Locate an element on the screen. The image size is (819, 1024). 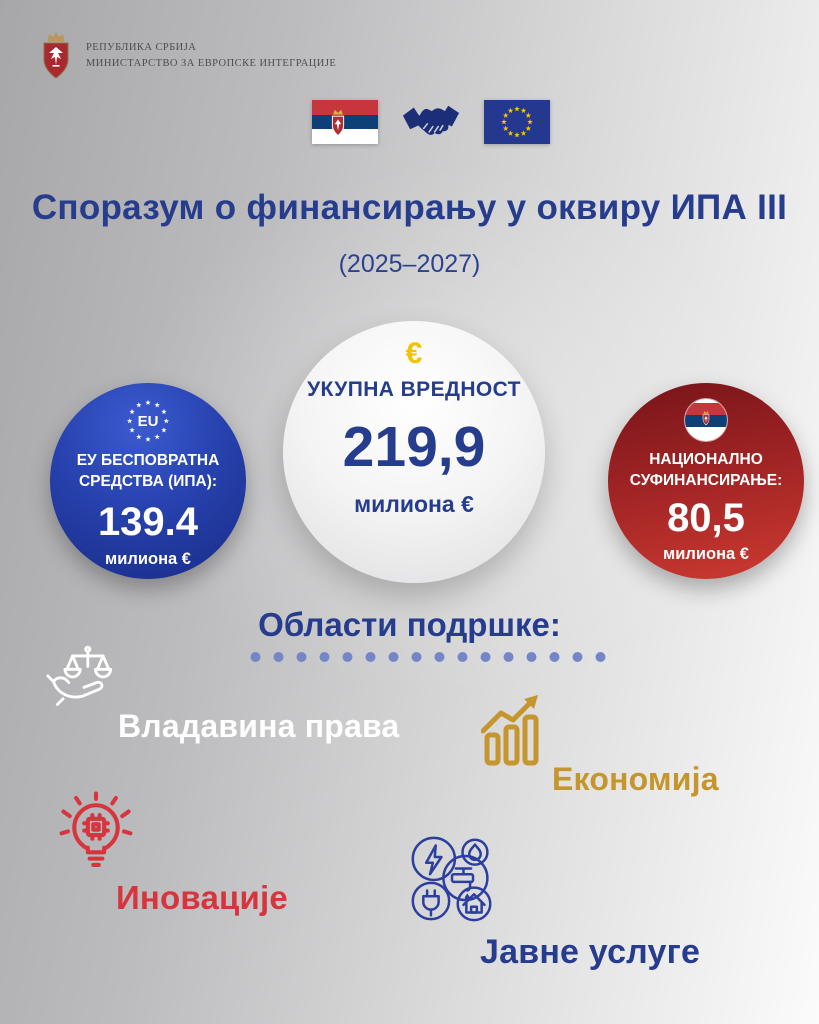
flags-row is located at coordinates (431, 122).